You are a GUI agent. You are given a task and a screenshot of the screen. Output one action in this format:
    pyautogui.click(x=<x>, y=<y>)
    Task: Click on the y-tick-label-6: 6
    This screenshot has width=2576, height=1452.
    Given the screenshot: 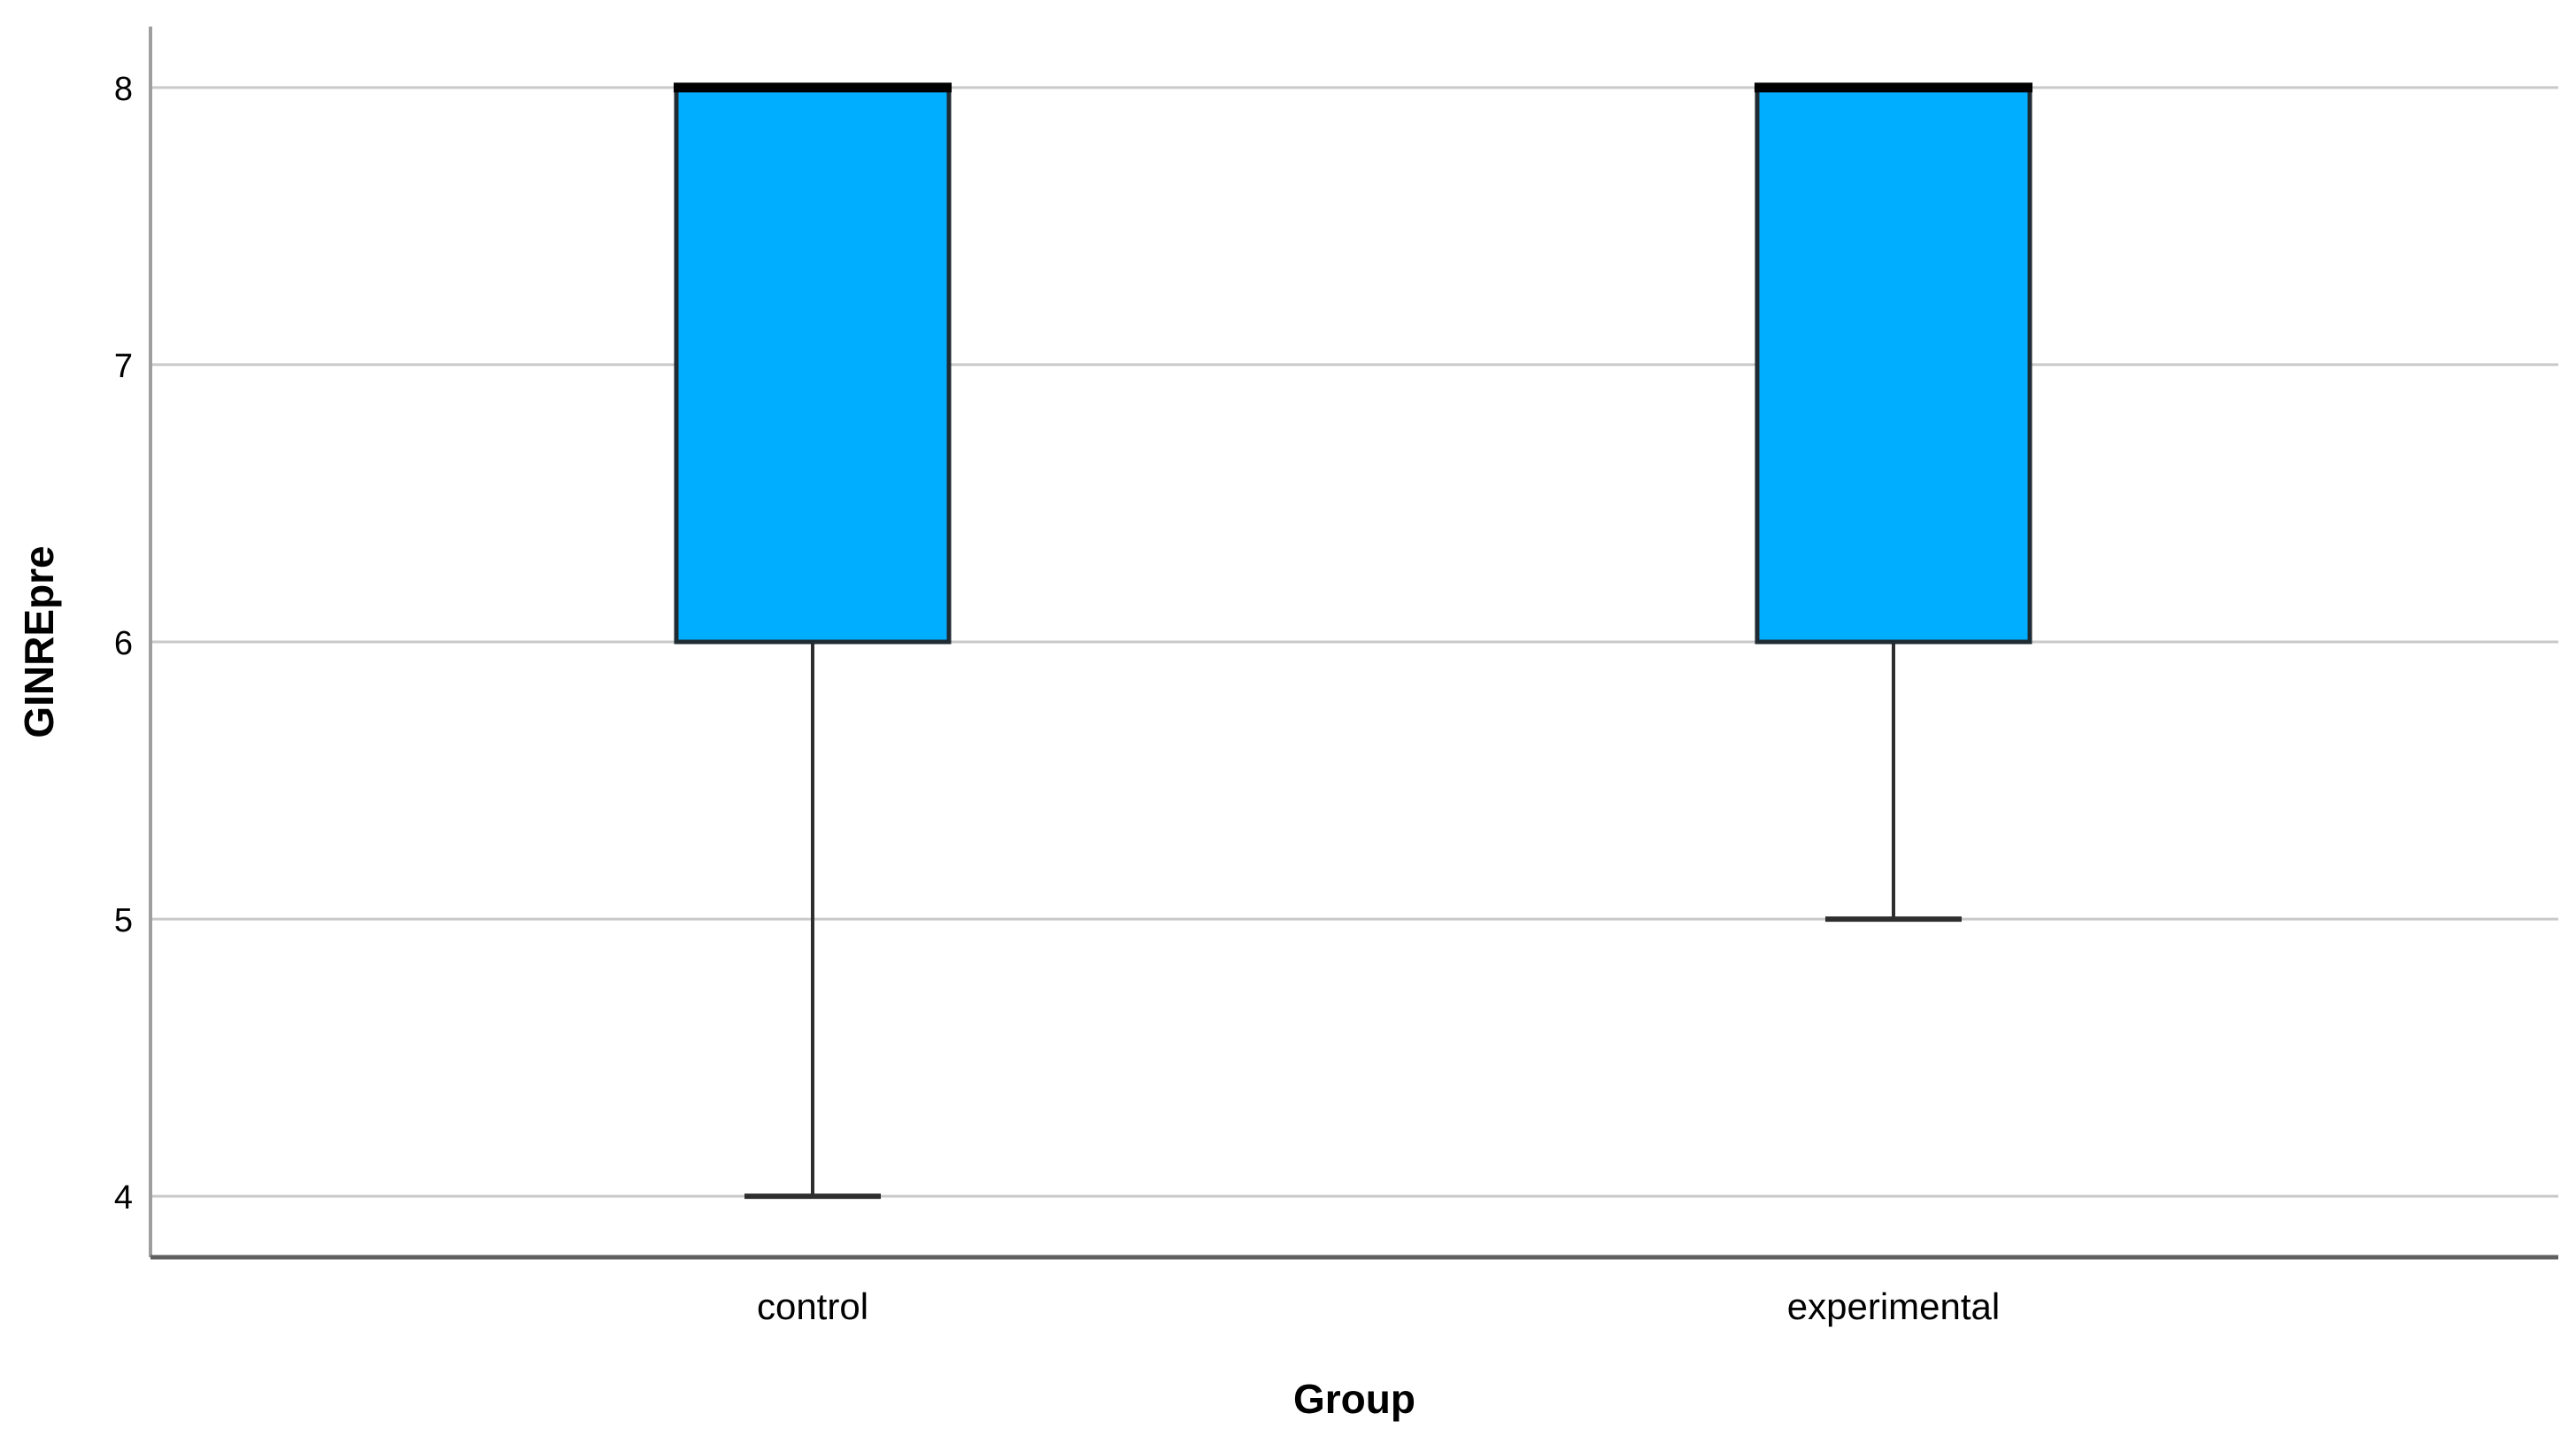 What is the action you would take?
    pyautogui.click(x=123, y=643)
    